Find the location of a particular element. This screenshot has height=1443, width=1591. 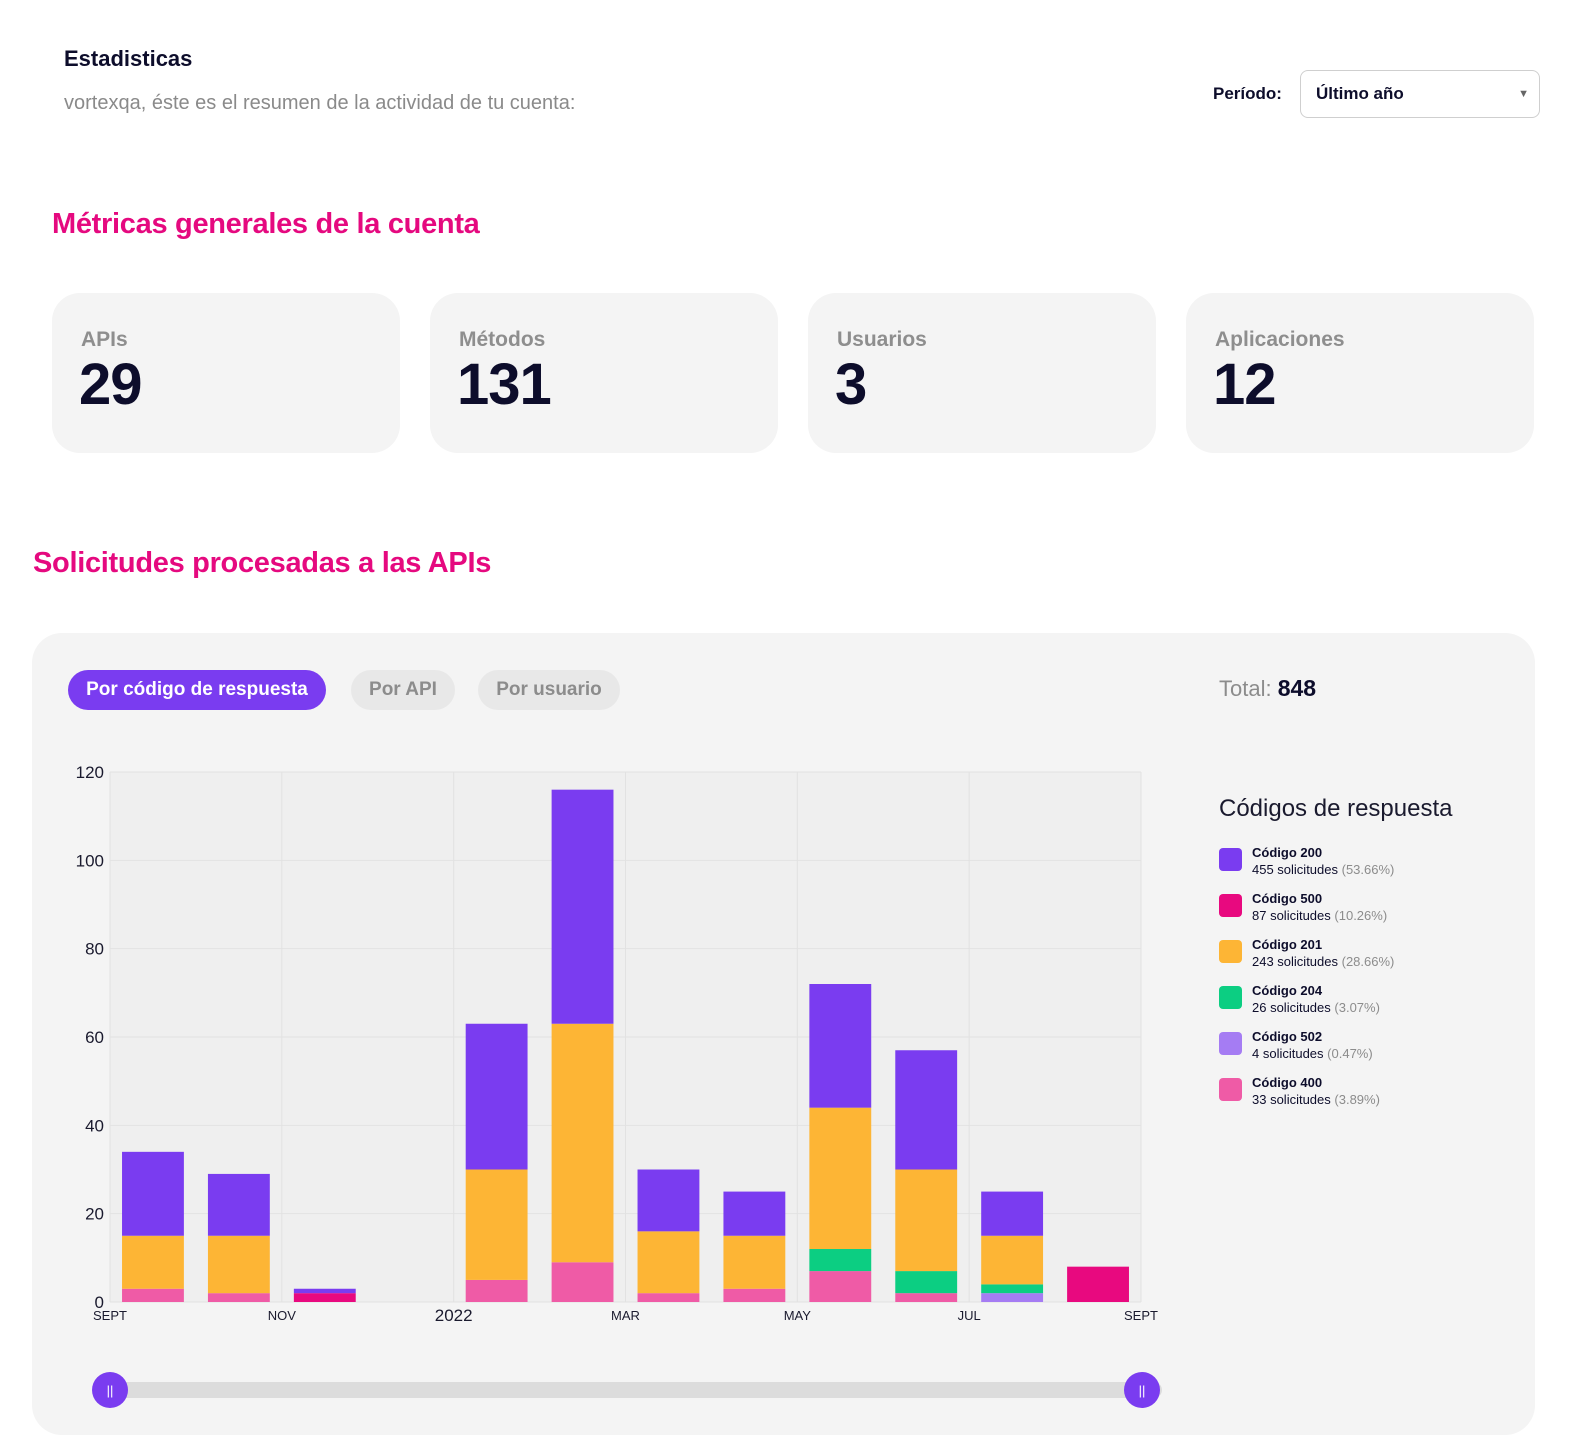

y-tick-label: 0 is located at coordinates (99, 1302).